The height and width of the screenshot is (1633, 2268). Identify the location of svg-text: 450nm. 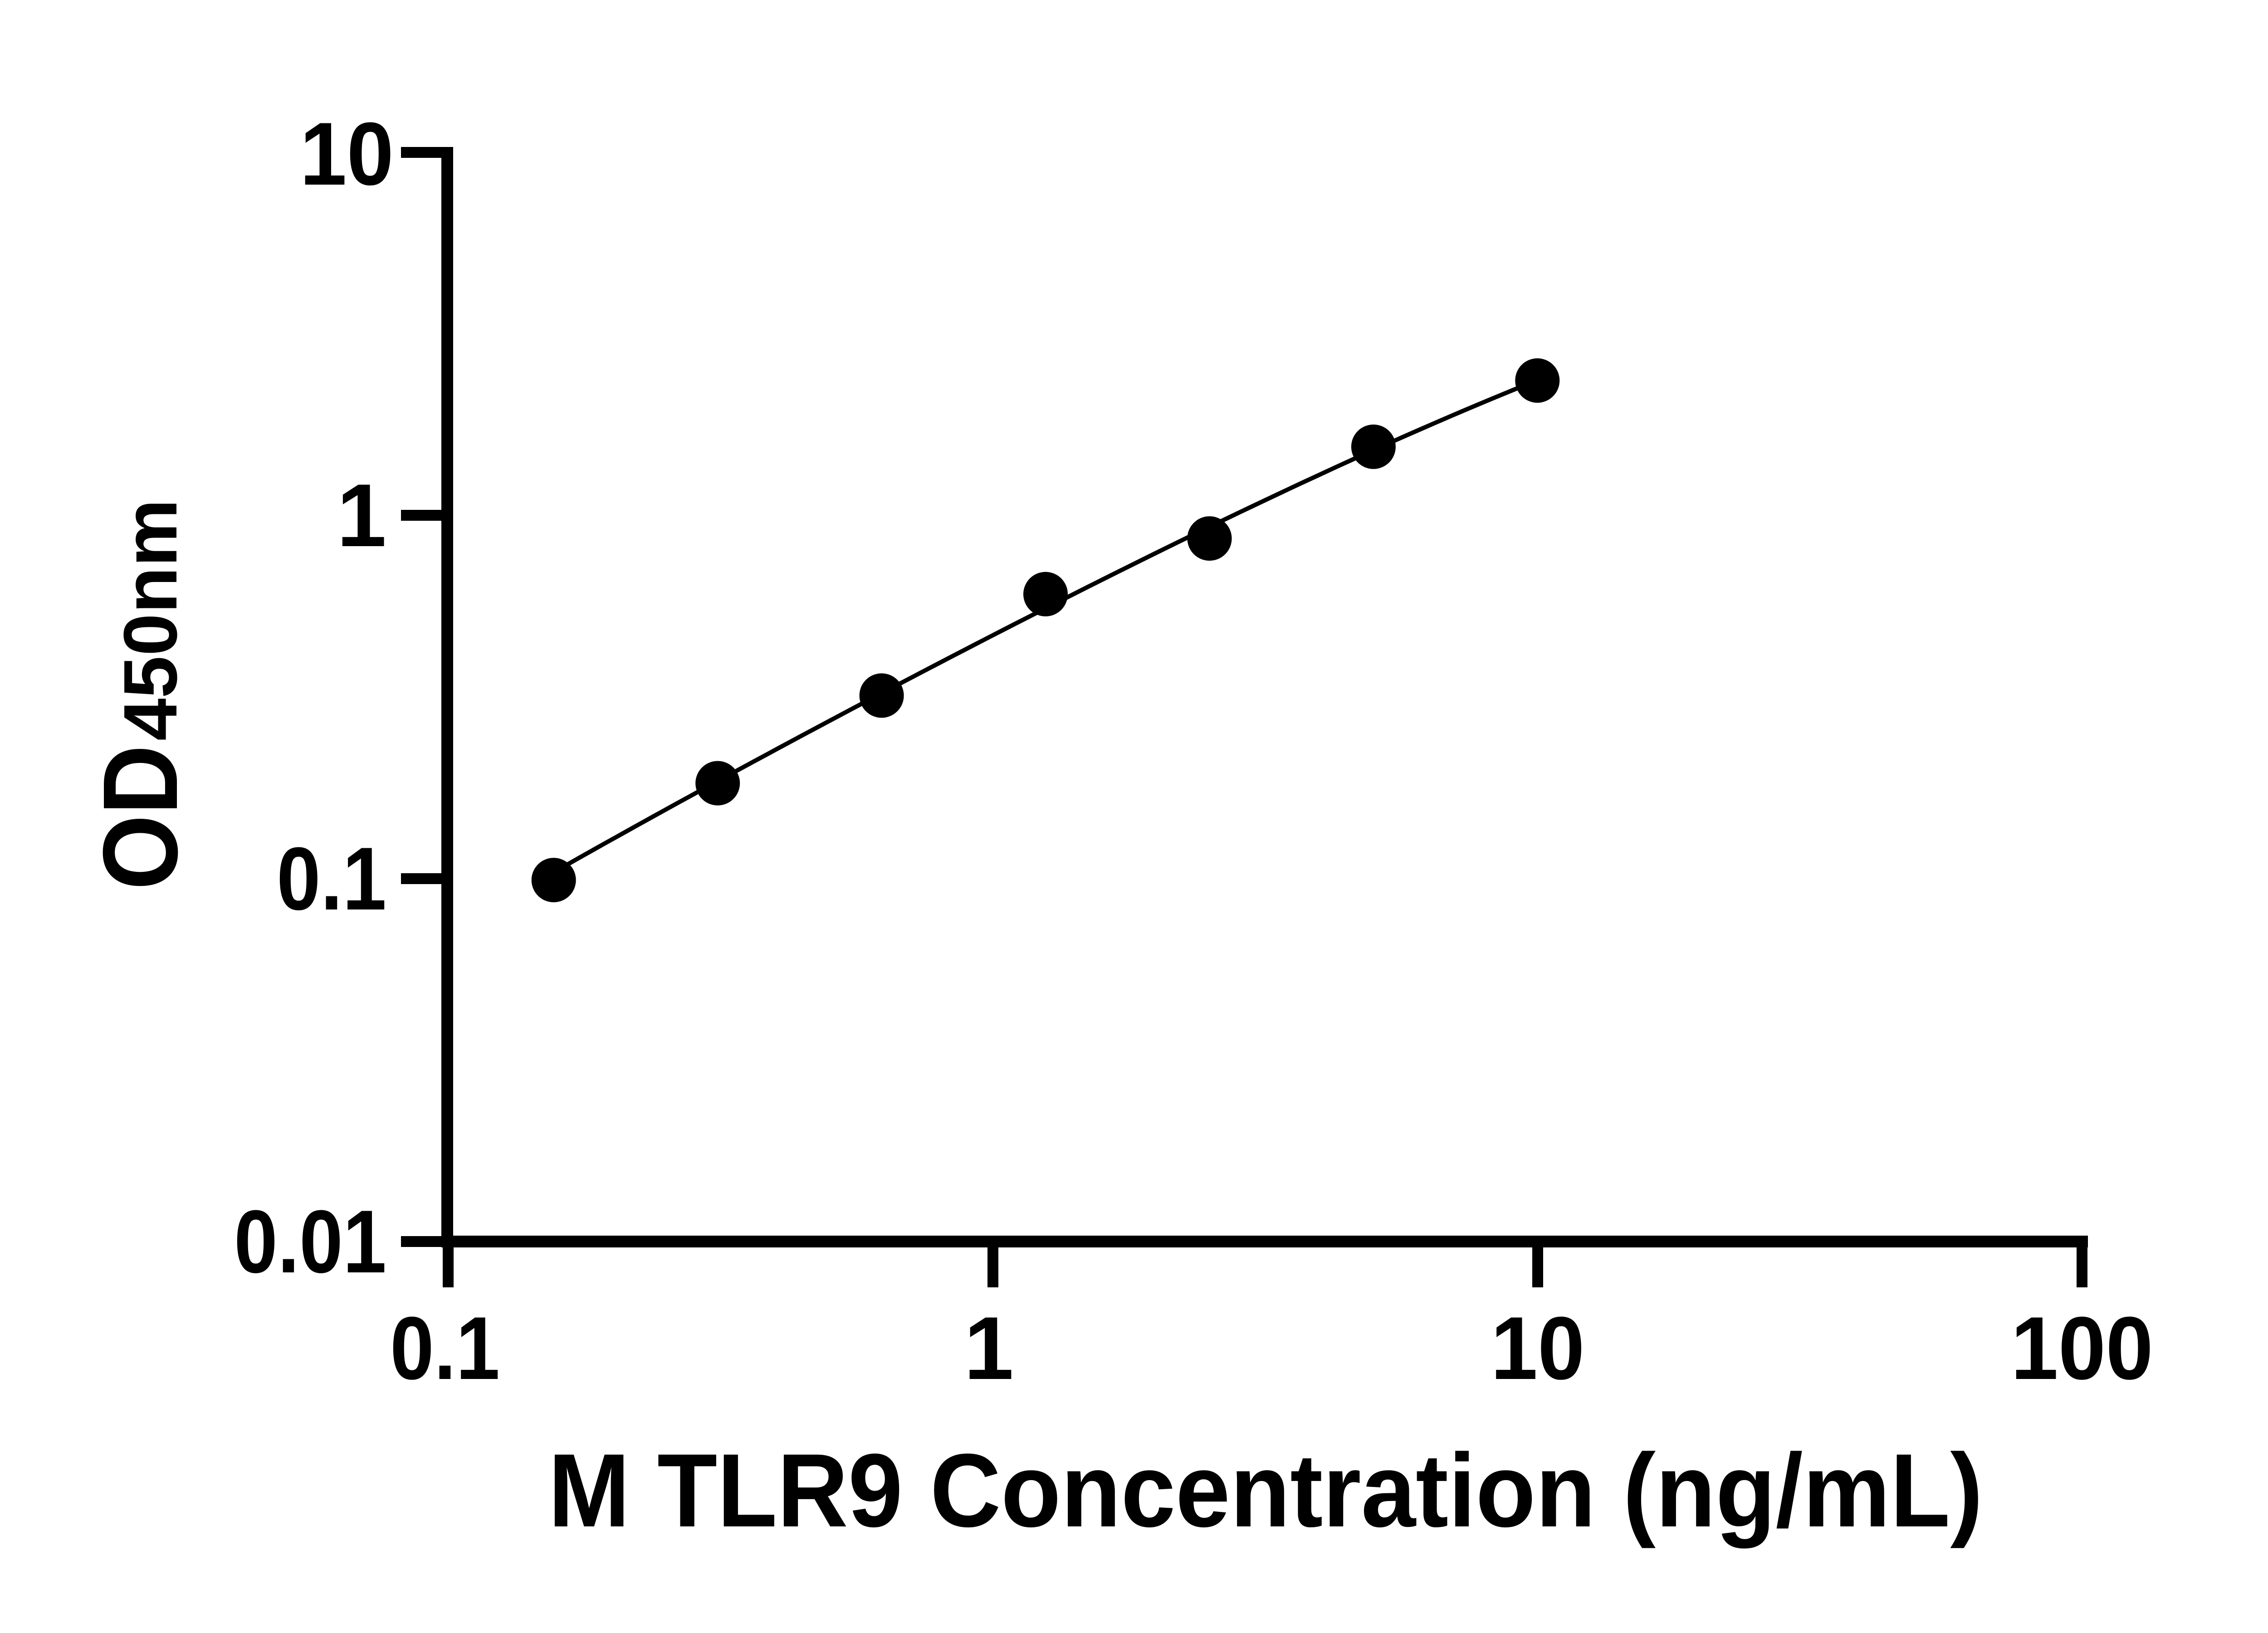
(150, 620).